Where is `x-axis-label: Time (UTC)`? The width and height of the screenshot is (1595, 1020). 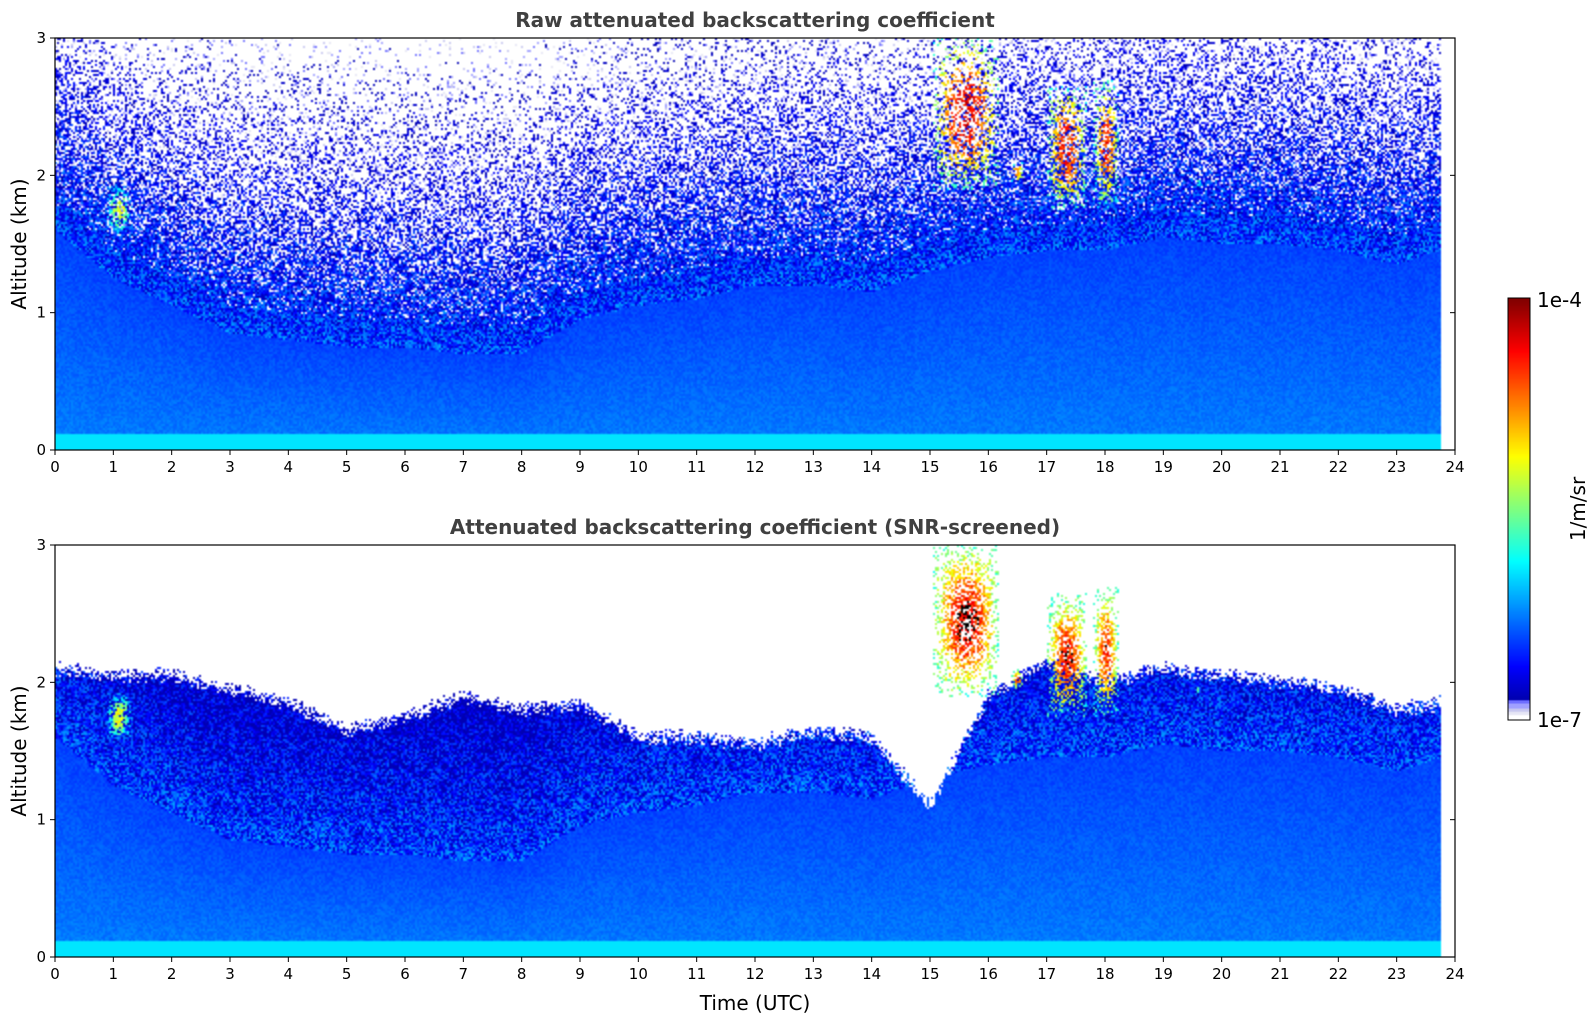 x-axis-label: Time (UTC) is located at coordinates (755, 1003).